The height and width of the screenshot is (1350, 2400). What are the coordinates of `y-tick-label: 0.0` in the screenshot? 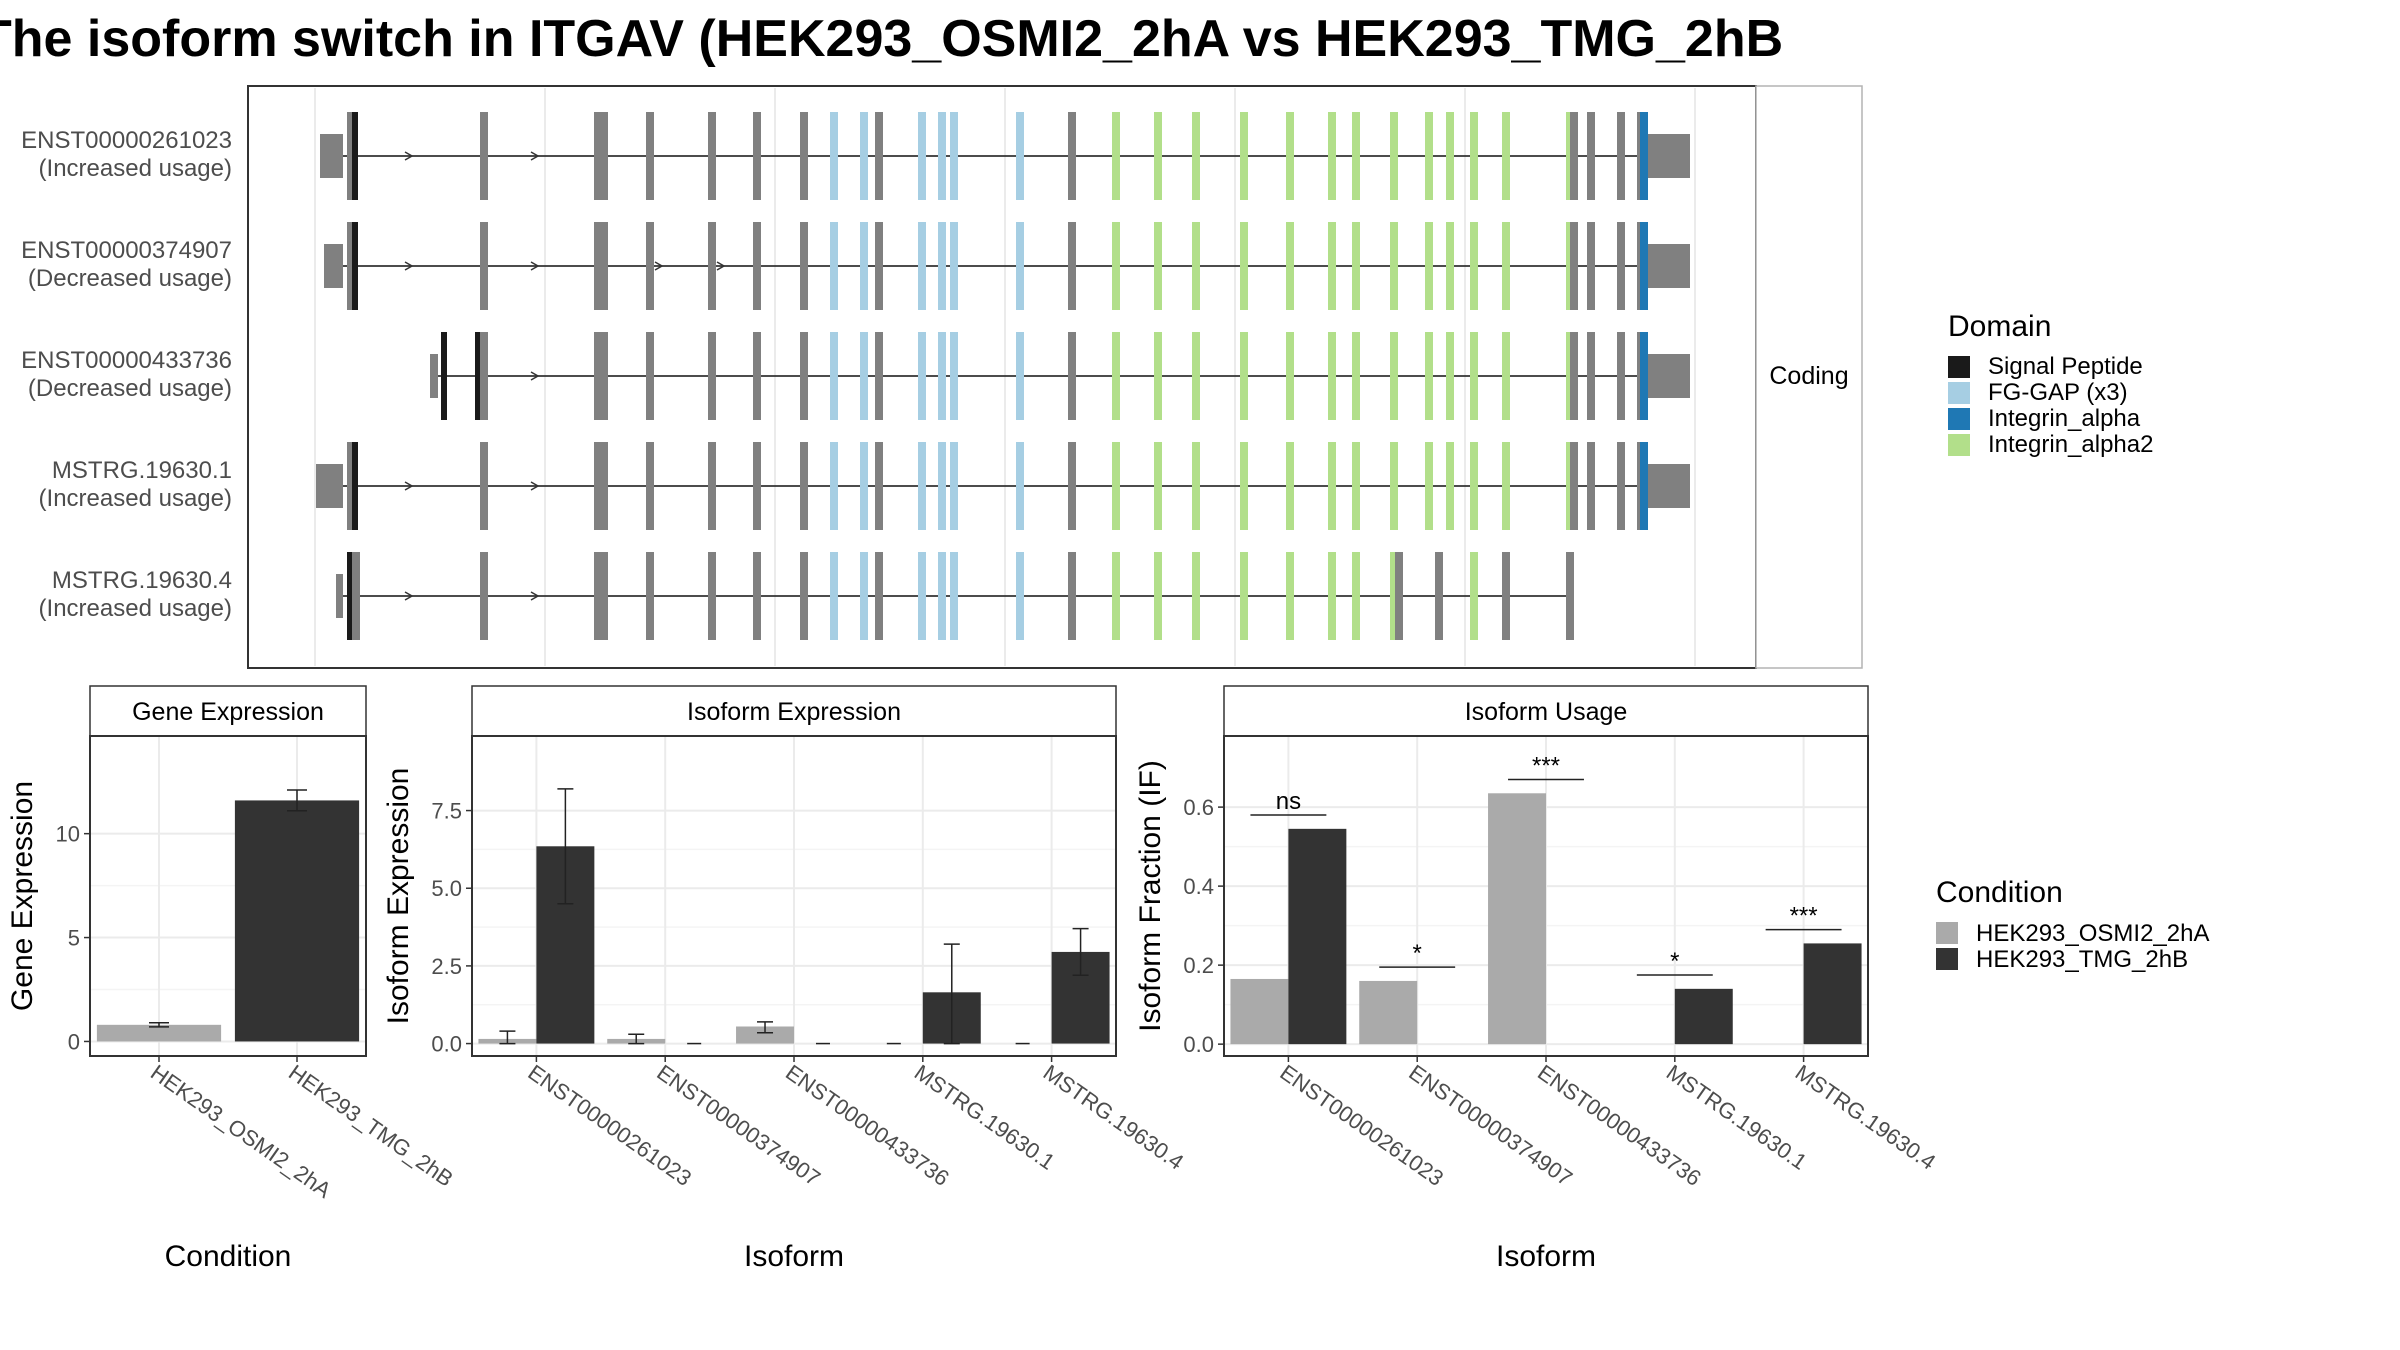 It's located at (446, 1044).